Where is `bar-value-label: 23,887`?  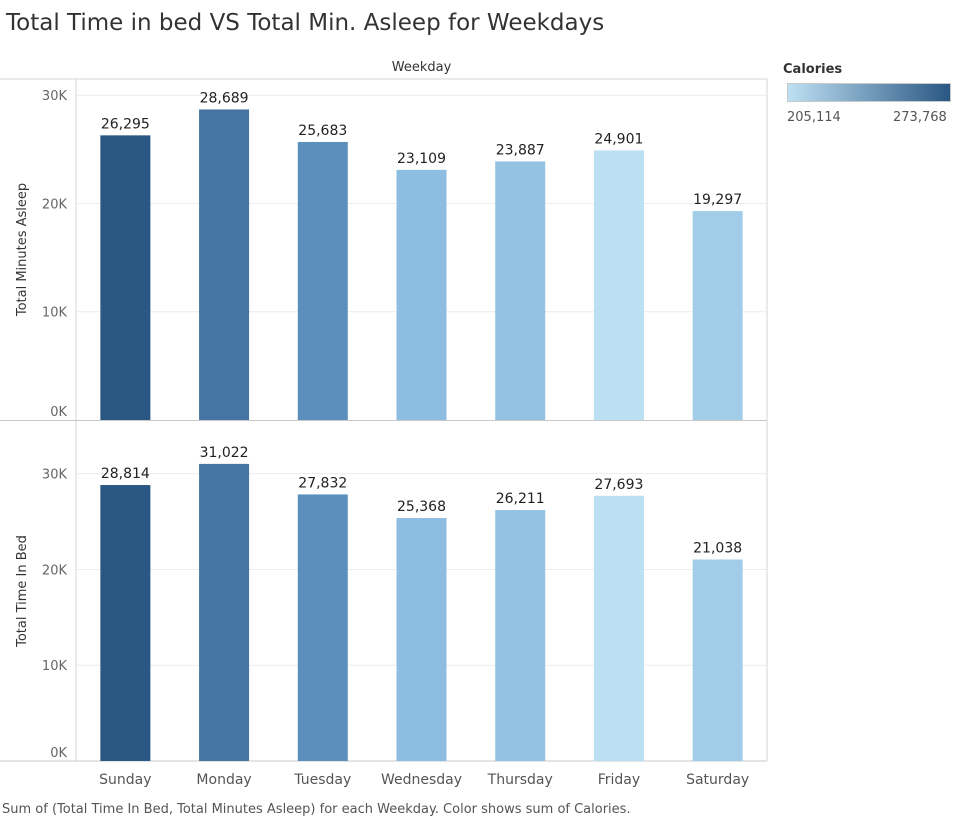 bar-value-label: 23,887 is located at coordinates (520, 150).